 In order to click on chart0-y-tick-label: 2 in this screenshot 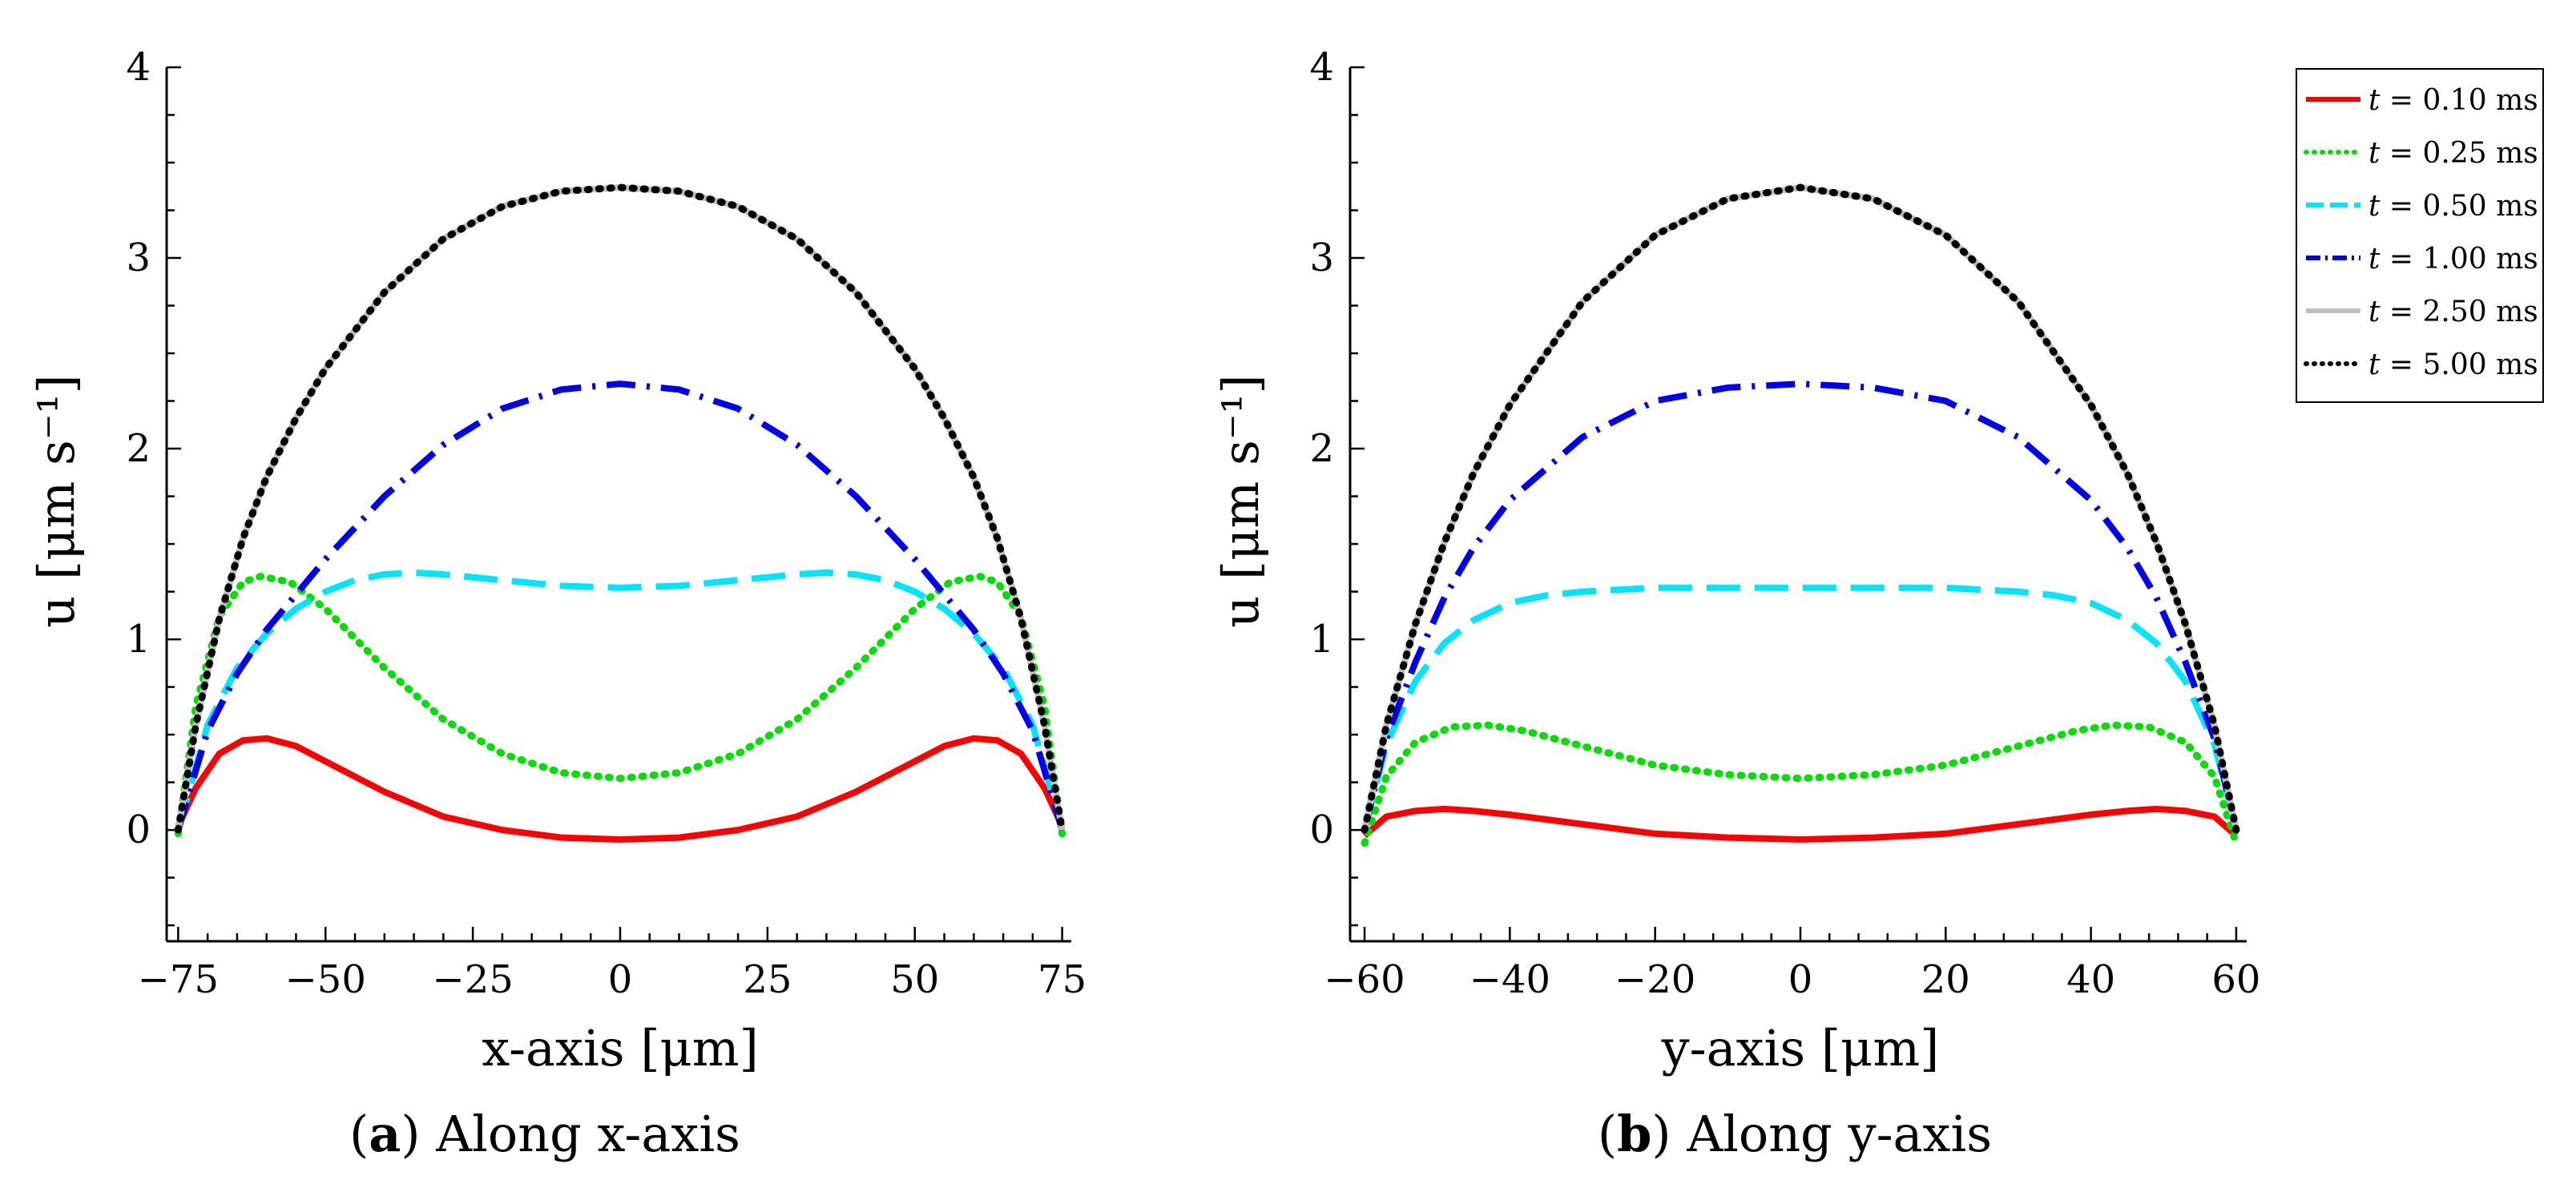, I will do `click(138, 448)`.